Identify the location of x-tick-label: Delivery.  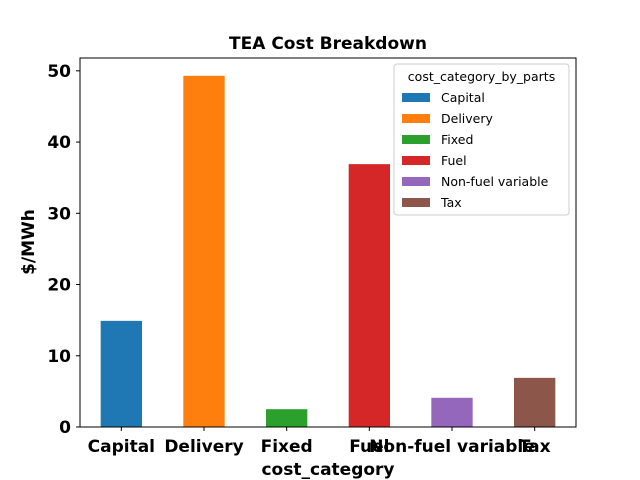
(203, 447).